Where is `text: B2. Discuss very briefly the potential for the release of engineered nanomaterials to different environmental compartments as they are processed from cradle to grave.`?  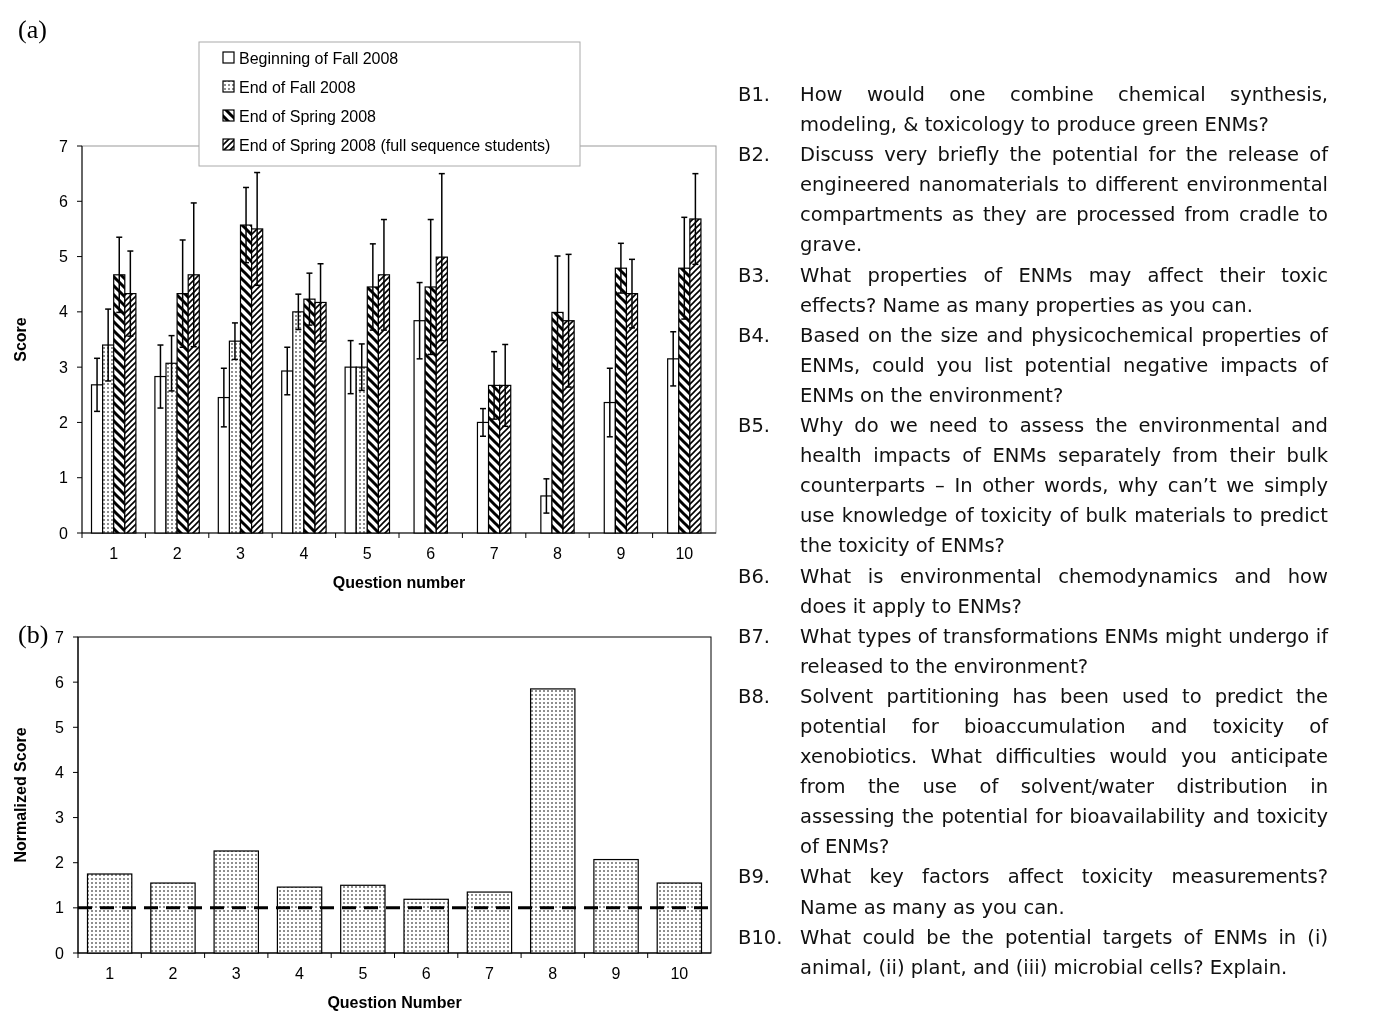 text: B2. Discuss very briefly the potential for the release of engineered nanomaterials to different environmental compartments as they are processed from cradle to grave. is located at coordinates (1033, 200).